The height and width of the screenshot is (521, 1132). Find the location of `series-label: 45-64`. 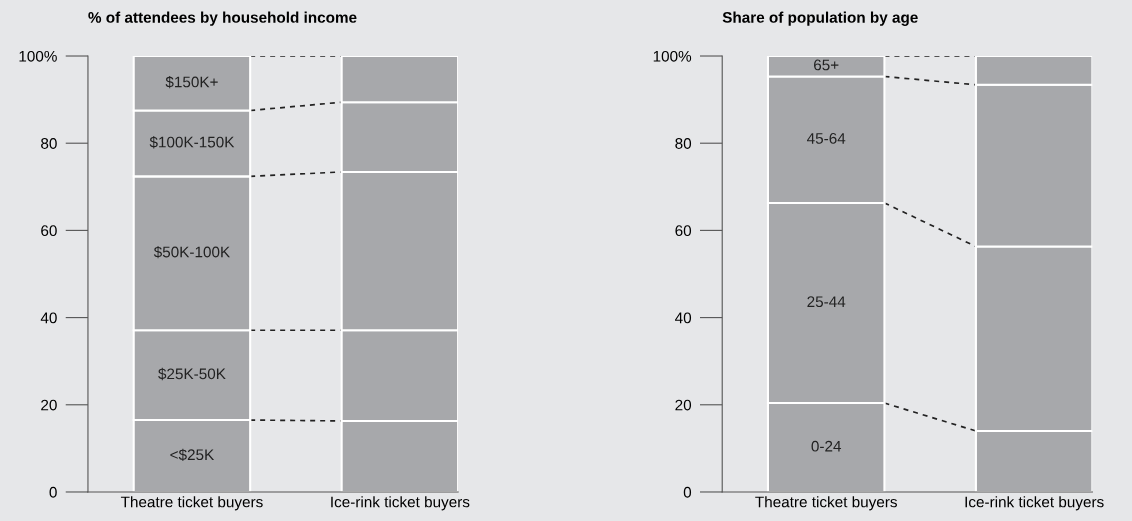

series-label: 45-64 is located at coordinates (826, 138).